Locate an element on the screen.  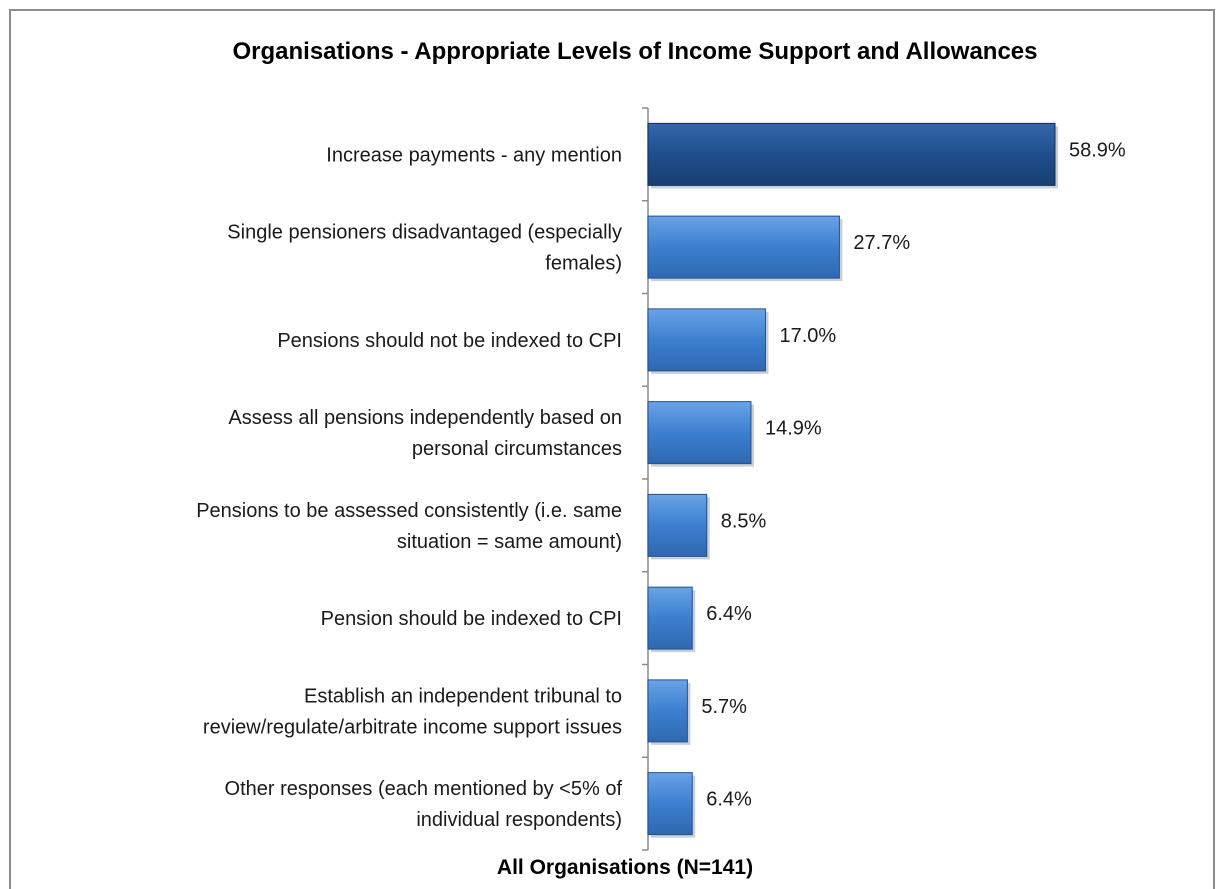
x-axis-label: All Organisations (N=141) is located at coordinates (625, 867).